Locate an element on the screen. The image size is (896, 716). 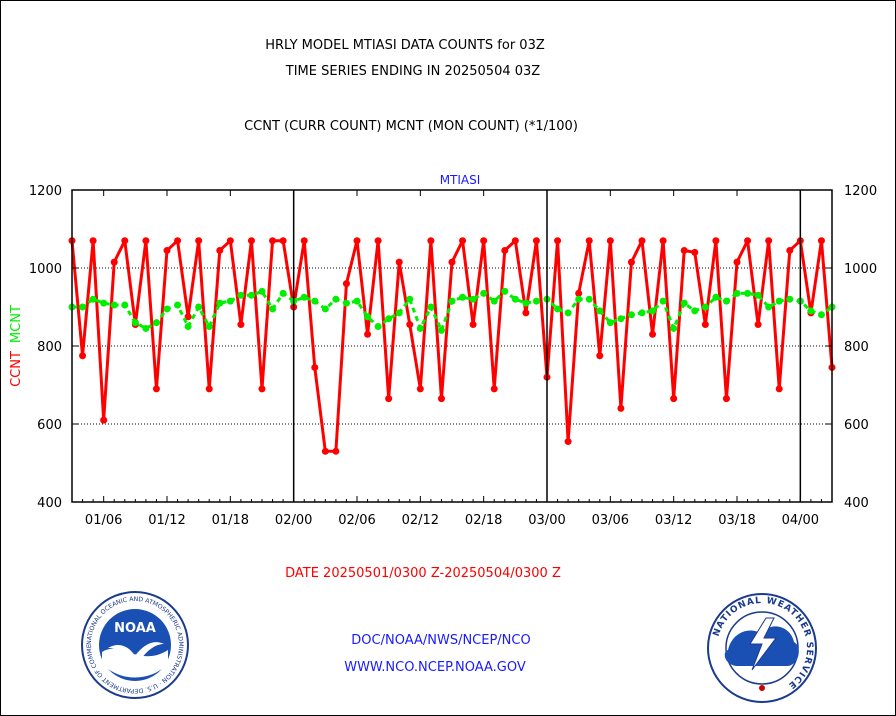
y-tick-label-right: 1200 is located at coordinates (860, 191).